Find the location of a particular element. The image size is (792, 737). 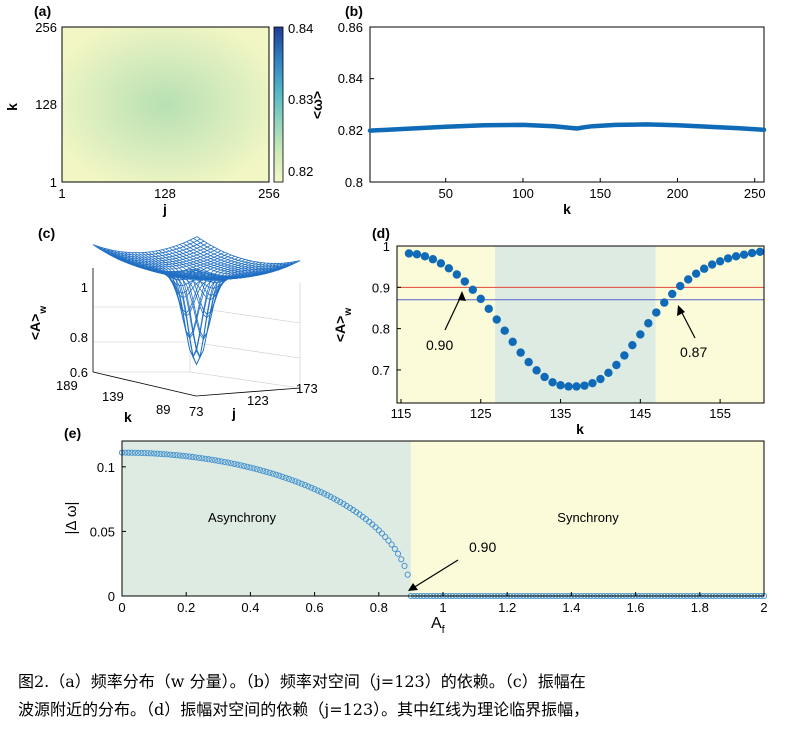

colorbar is located at coordinates (278, 104).